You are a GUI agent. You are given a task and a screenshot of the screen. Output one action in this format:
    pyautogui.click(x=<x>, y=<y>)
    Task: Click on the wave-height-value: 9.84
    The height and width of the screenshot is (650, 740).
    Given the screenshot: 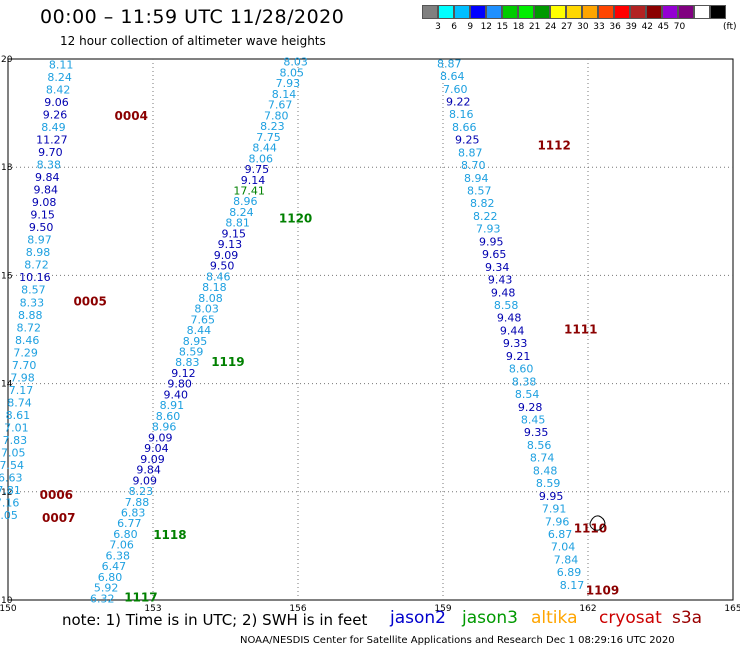 What is the action you would take?
    pyautogui.click(x=148, y=470)
    